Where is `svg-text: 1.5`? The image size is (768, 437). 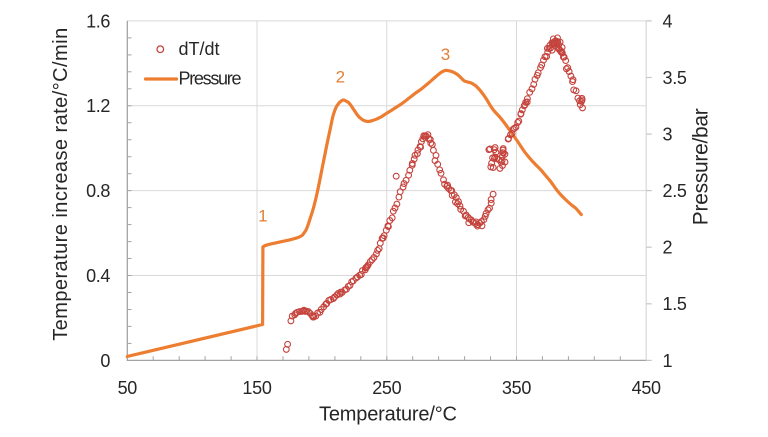 svg-text: 1.5 is located at coordinates (675, 304).